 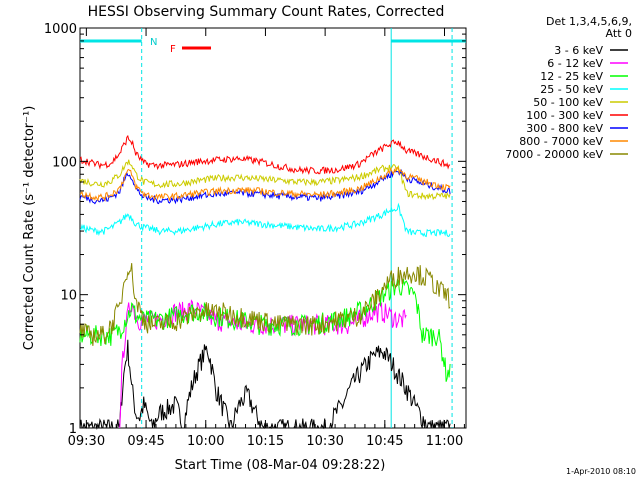 What do you see at coordinates (173, 49) in the screenshot?
I see `flare-marker: F` at bounding box center [173, 49].